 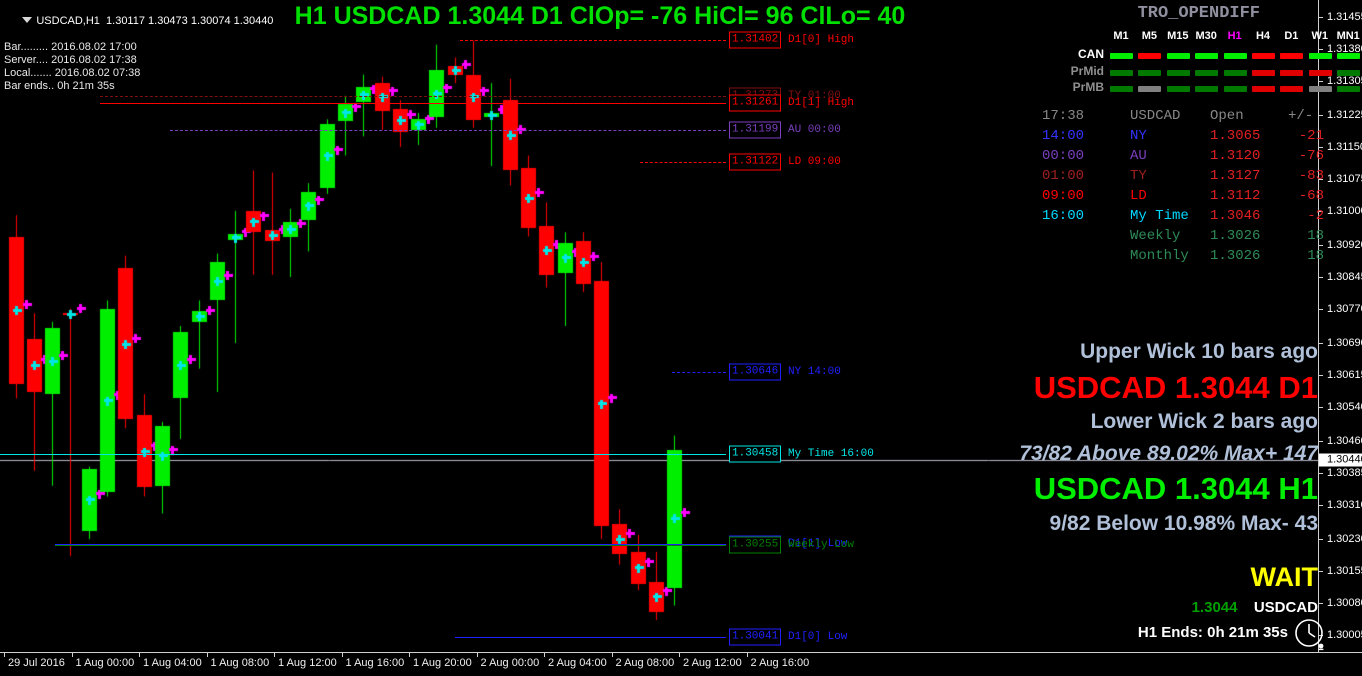 What do you see at coordinates (1340, 460) in the screenshot?
I see `current-price-tag: 1.30440` at bounding box center [1340, 460].